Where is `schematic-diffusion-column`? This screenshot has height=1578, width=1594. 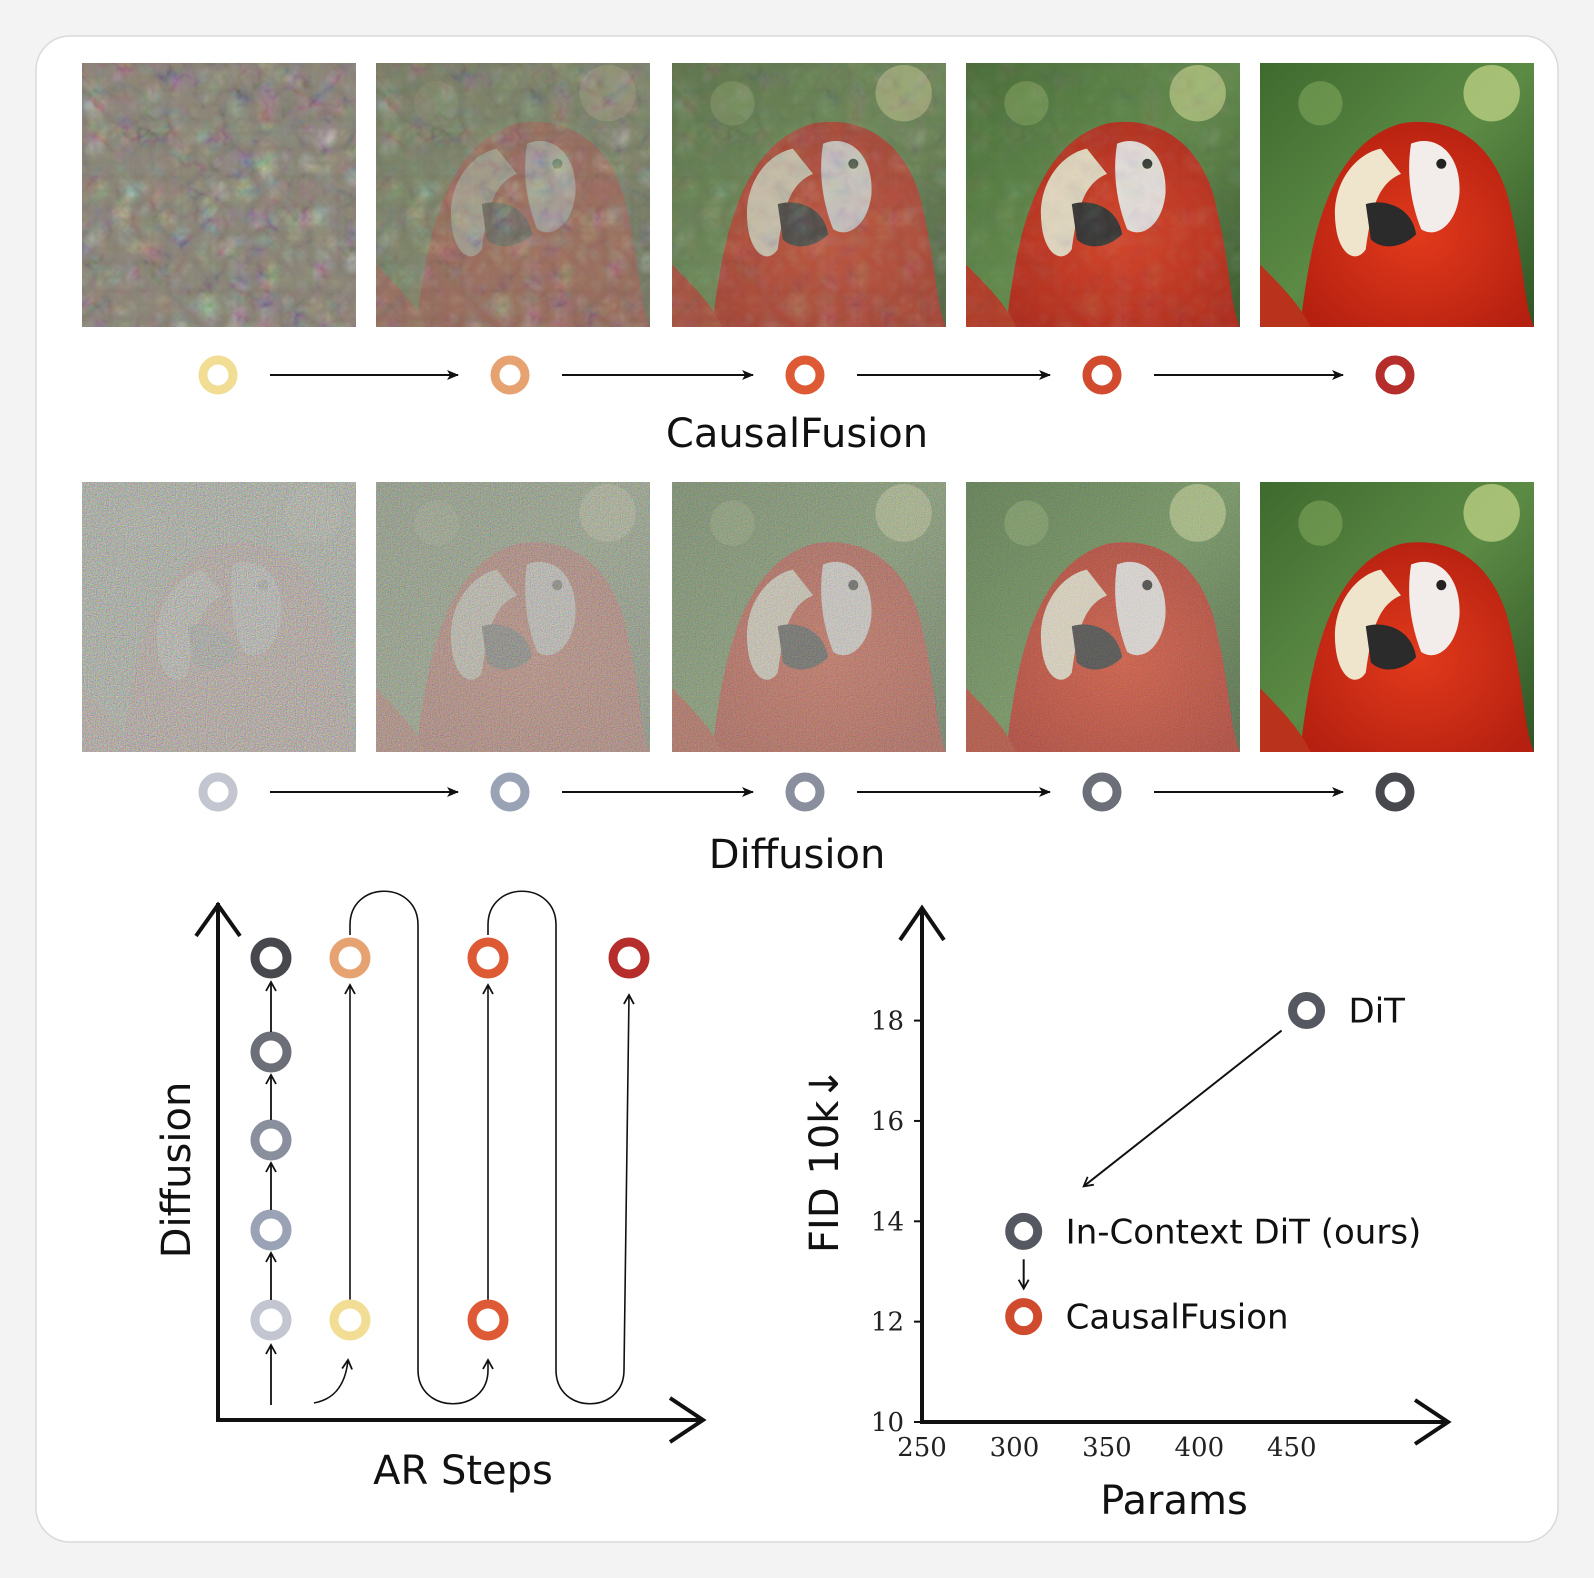 schematic-diffusion-column is located at coordinates (271, 1171).